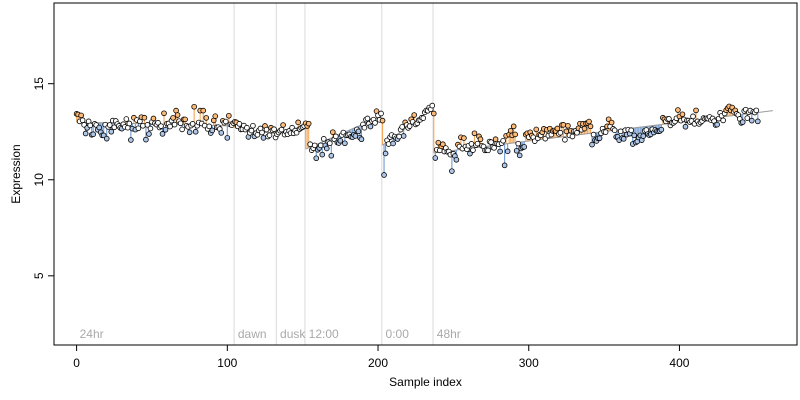 This screenshot has height=400, width=800. I want to click on segment-label: 24hr, so click(92, 334).